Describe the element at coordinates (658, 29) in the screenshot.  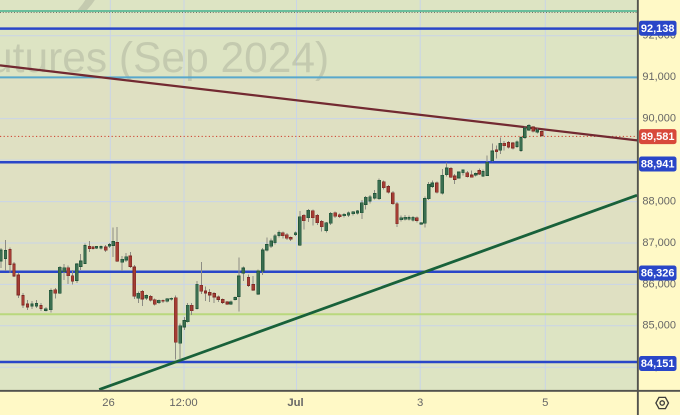
I see `svg-text: 92,138` at that location.